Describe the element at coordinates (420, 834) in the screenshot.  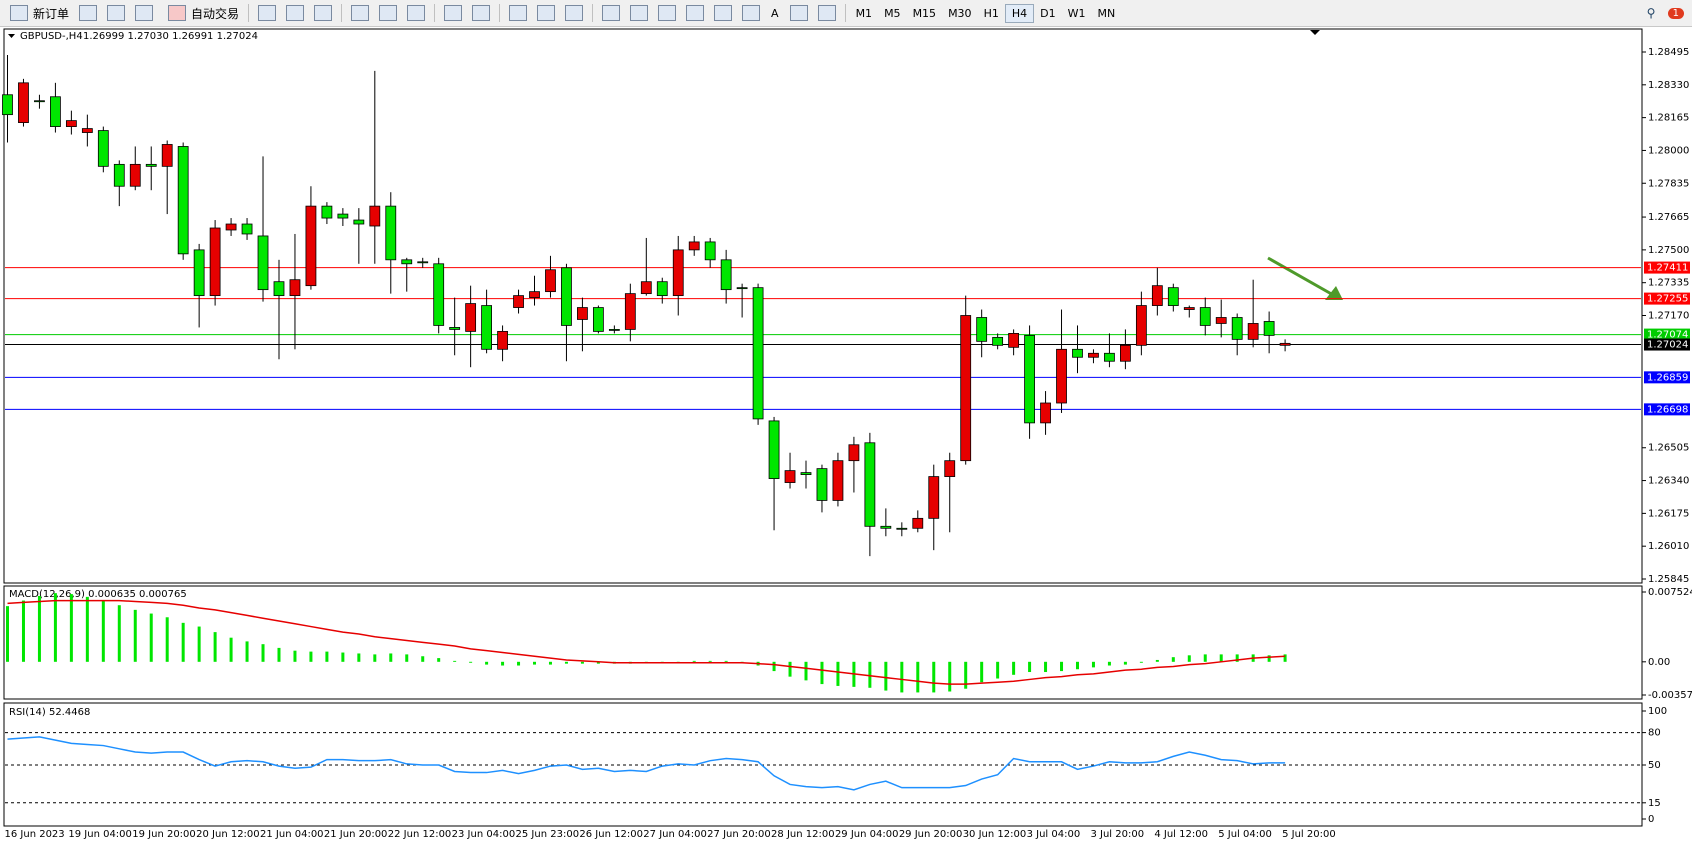
I see `x-tick-label: 22 Jun 12:00` at that location.